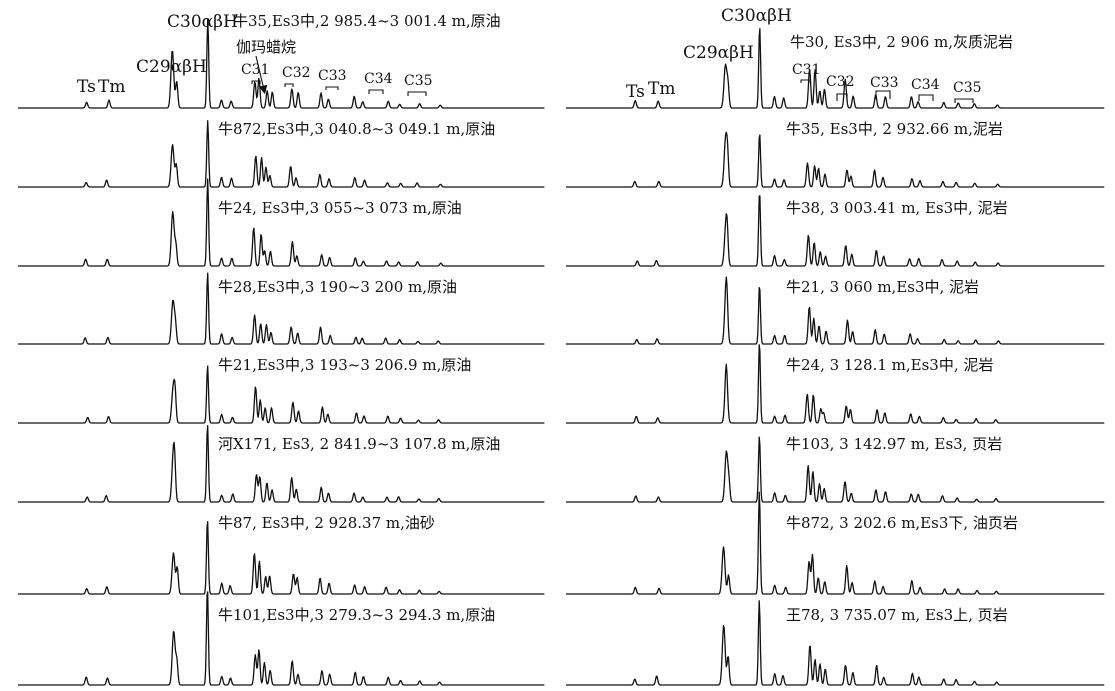 The image size is (1115, 691). Describe the element at coordinates (756, 16) in the screenshot. I see `peak-label-c30-right: C30αβH` at that location.